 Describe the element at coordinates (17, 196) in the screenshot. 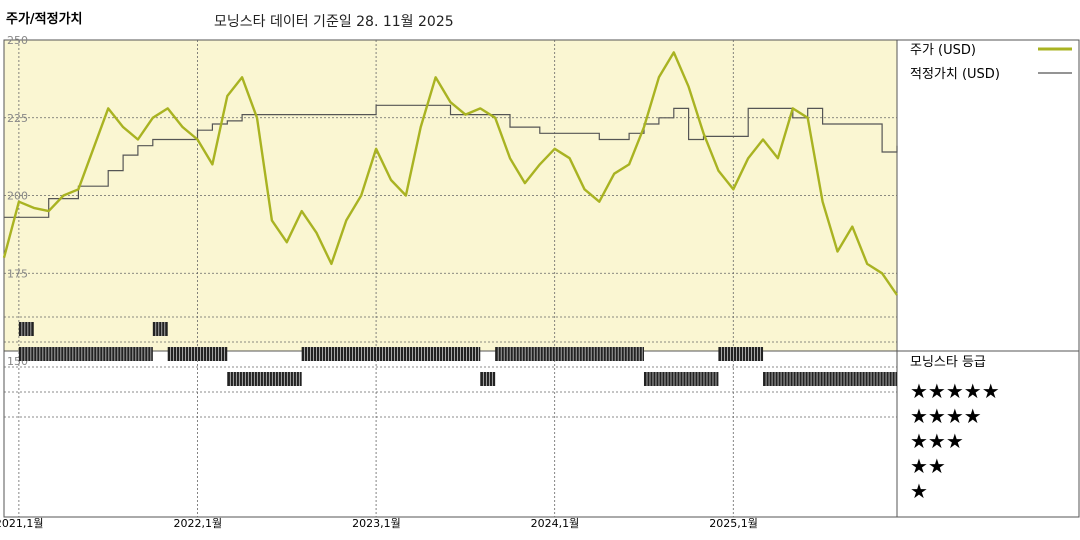

I see `y-tick-label: 200` at that location.